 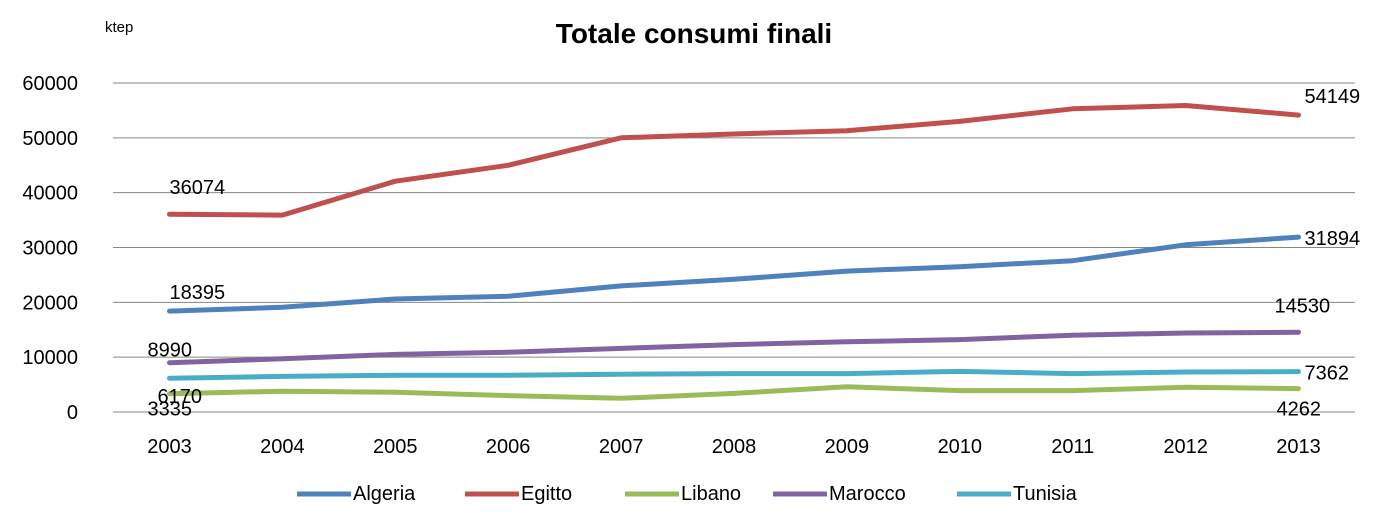 I want to click on y-tick-label: 40000, so click(x=50, y=194).